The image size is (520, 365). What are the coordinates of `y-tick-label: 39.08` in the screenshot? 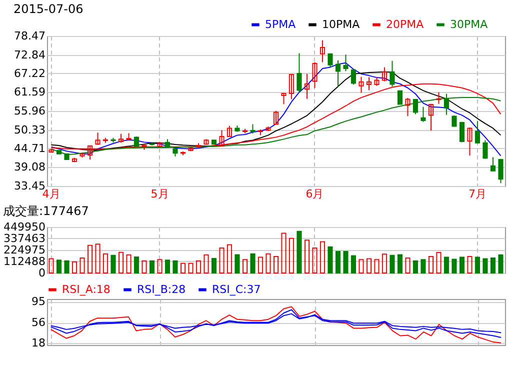 It's located at (30, 167).